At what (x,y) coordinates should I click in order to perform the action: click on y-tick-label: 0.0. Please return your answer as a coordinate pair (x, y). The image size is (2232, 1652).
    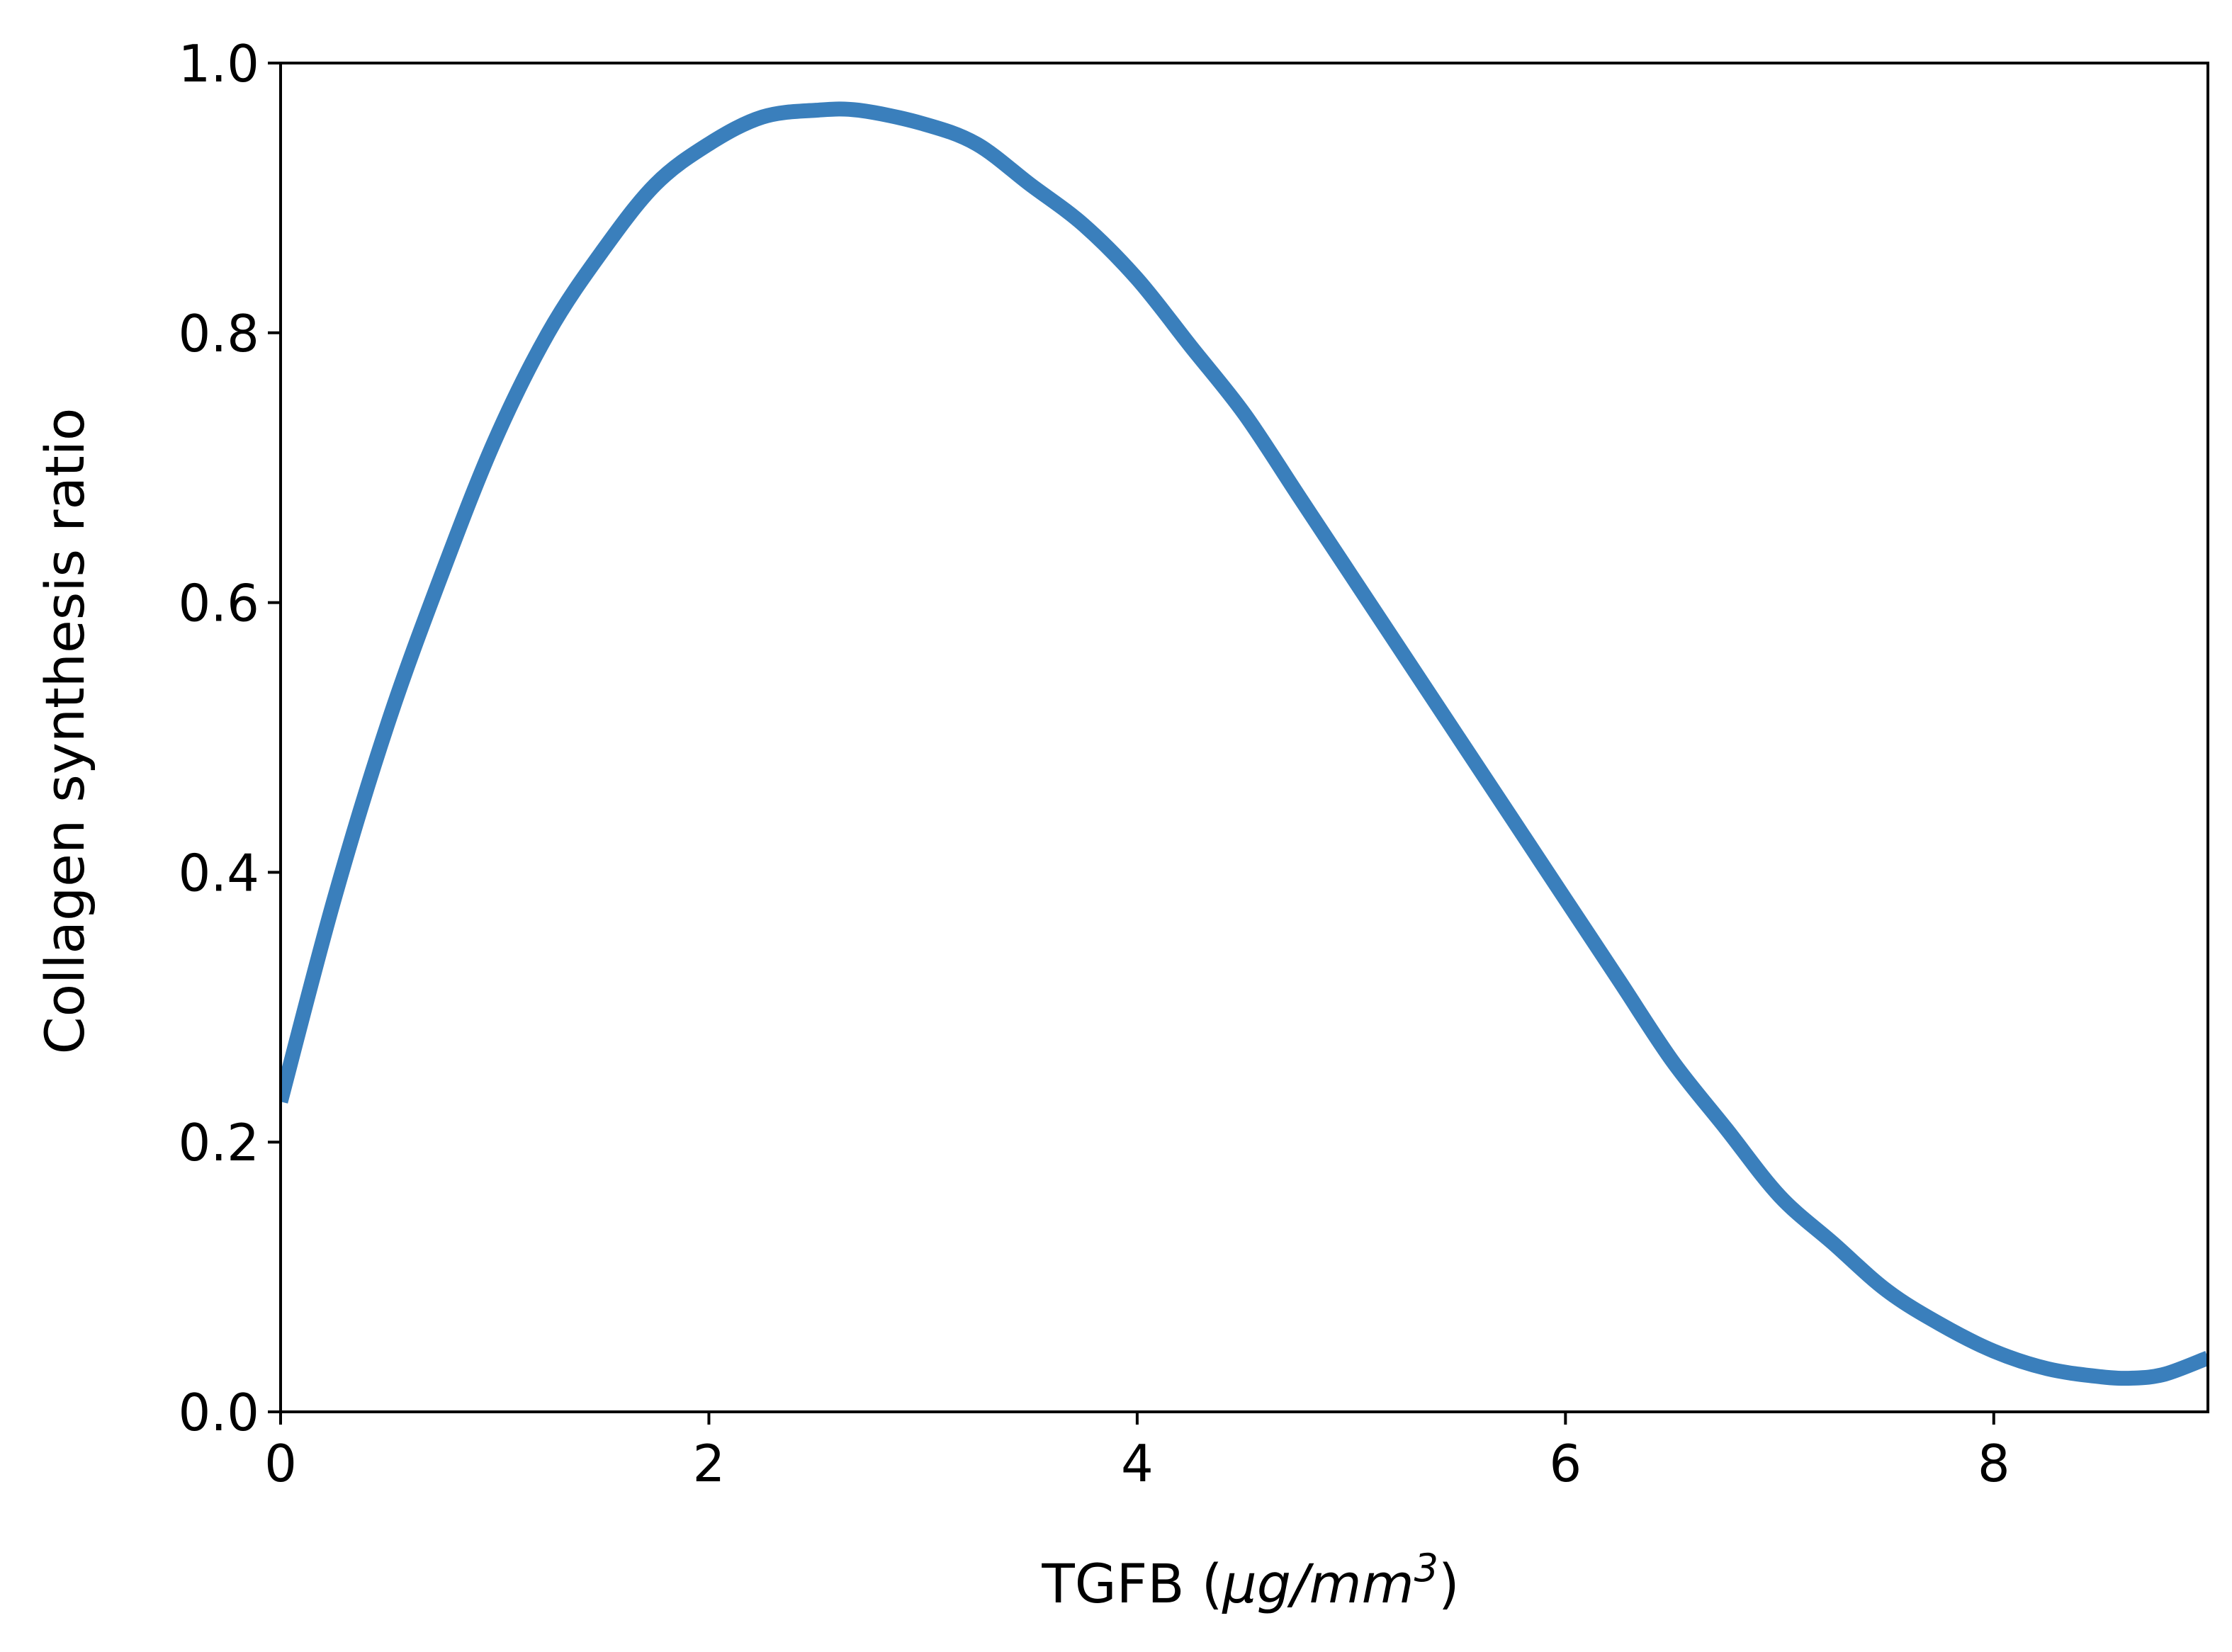
    Looking at the image, I should click on (218, 1412).